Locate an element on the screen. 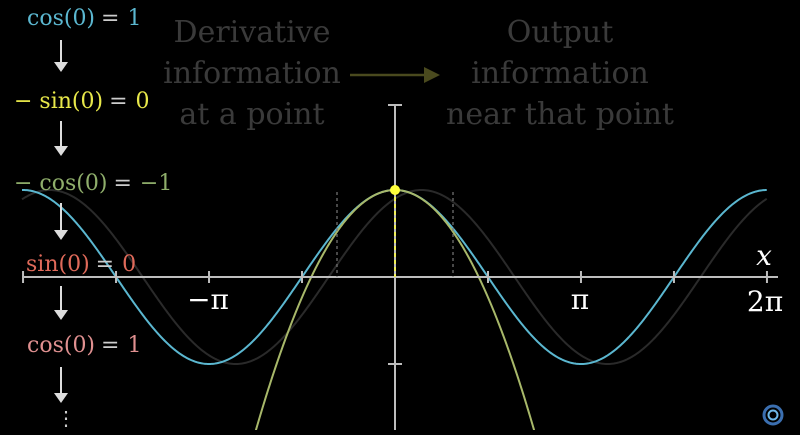 The image size is (800, 435). concept-right-line-2: information is located at coordinates (560, 73).